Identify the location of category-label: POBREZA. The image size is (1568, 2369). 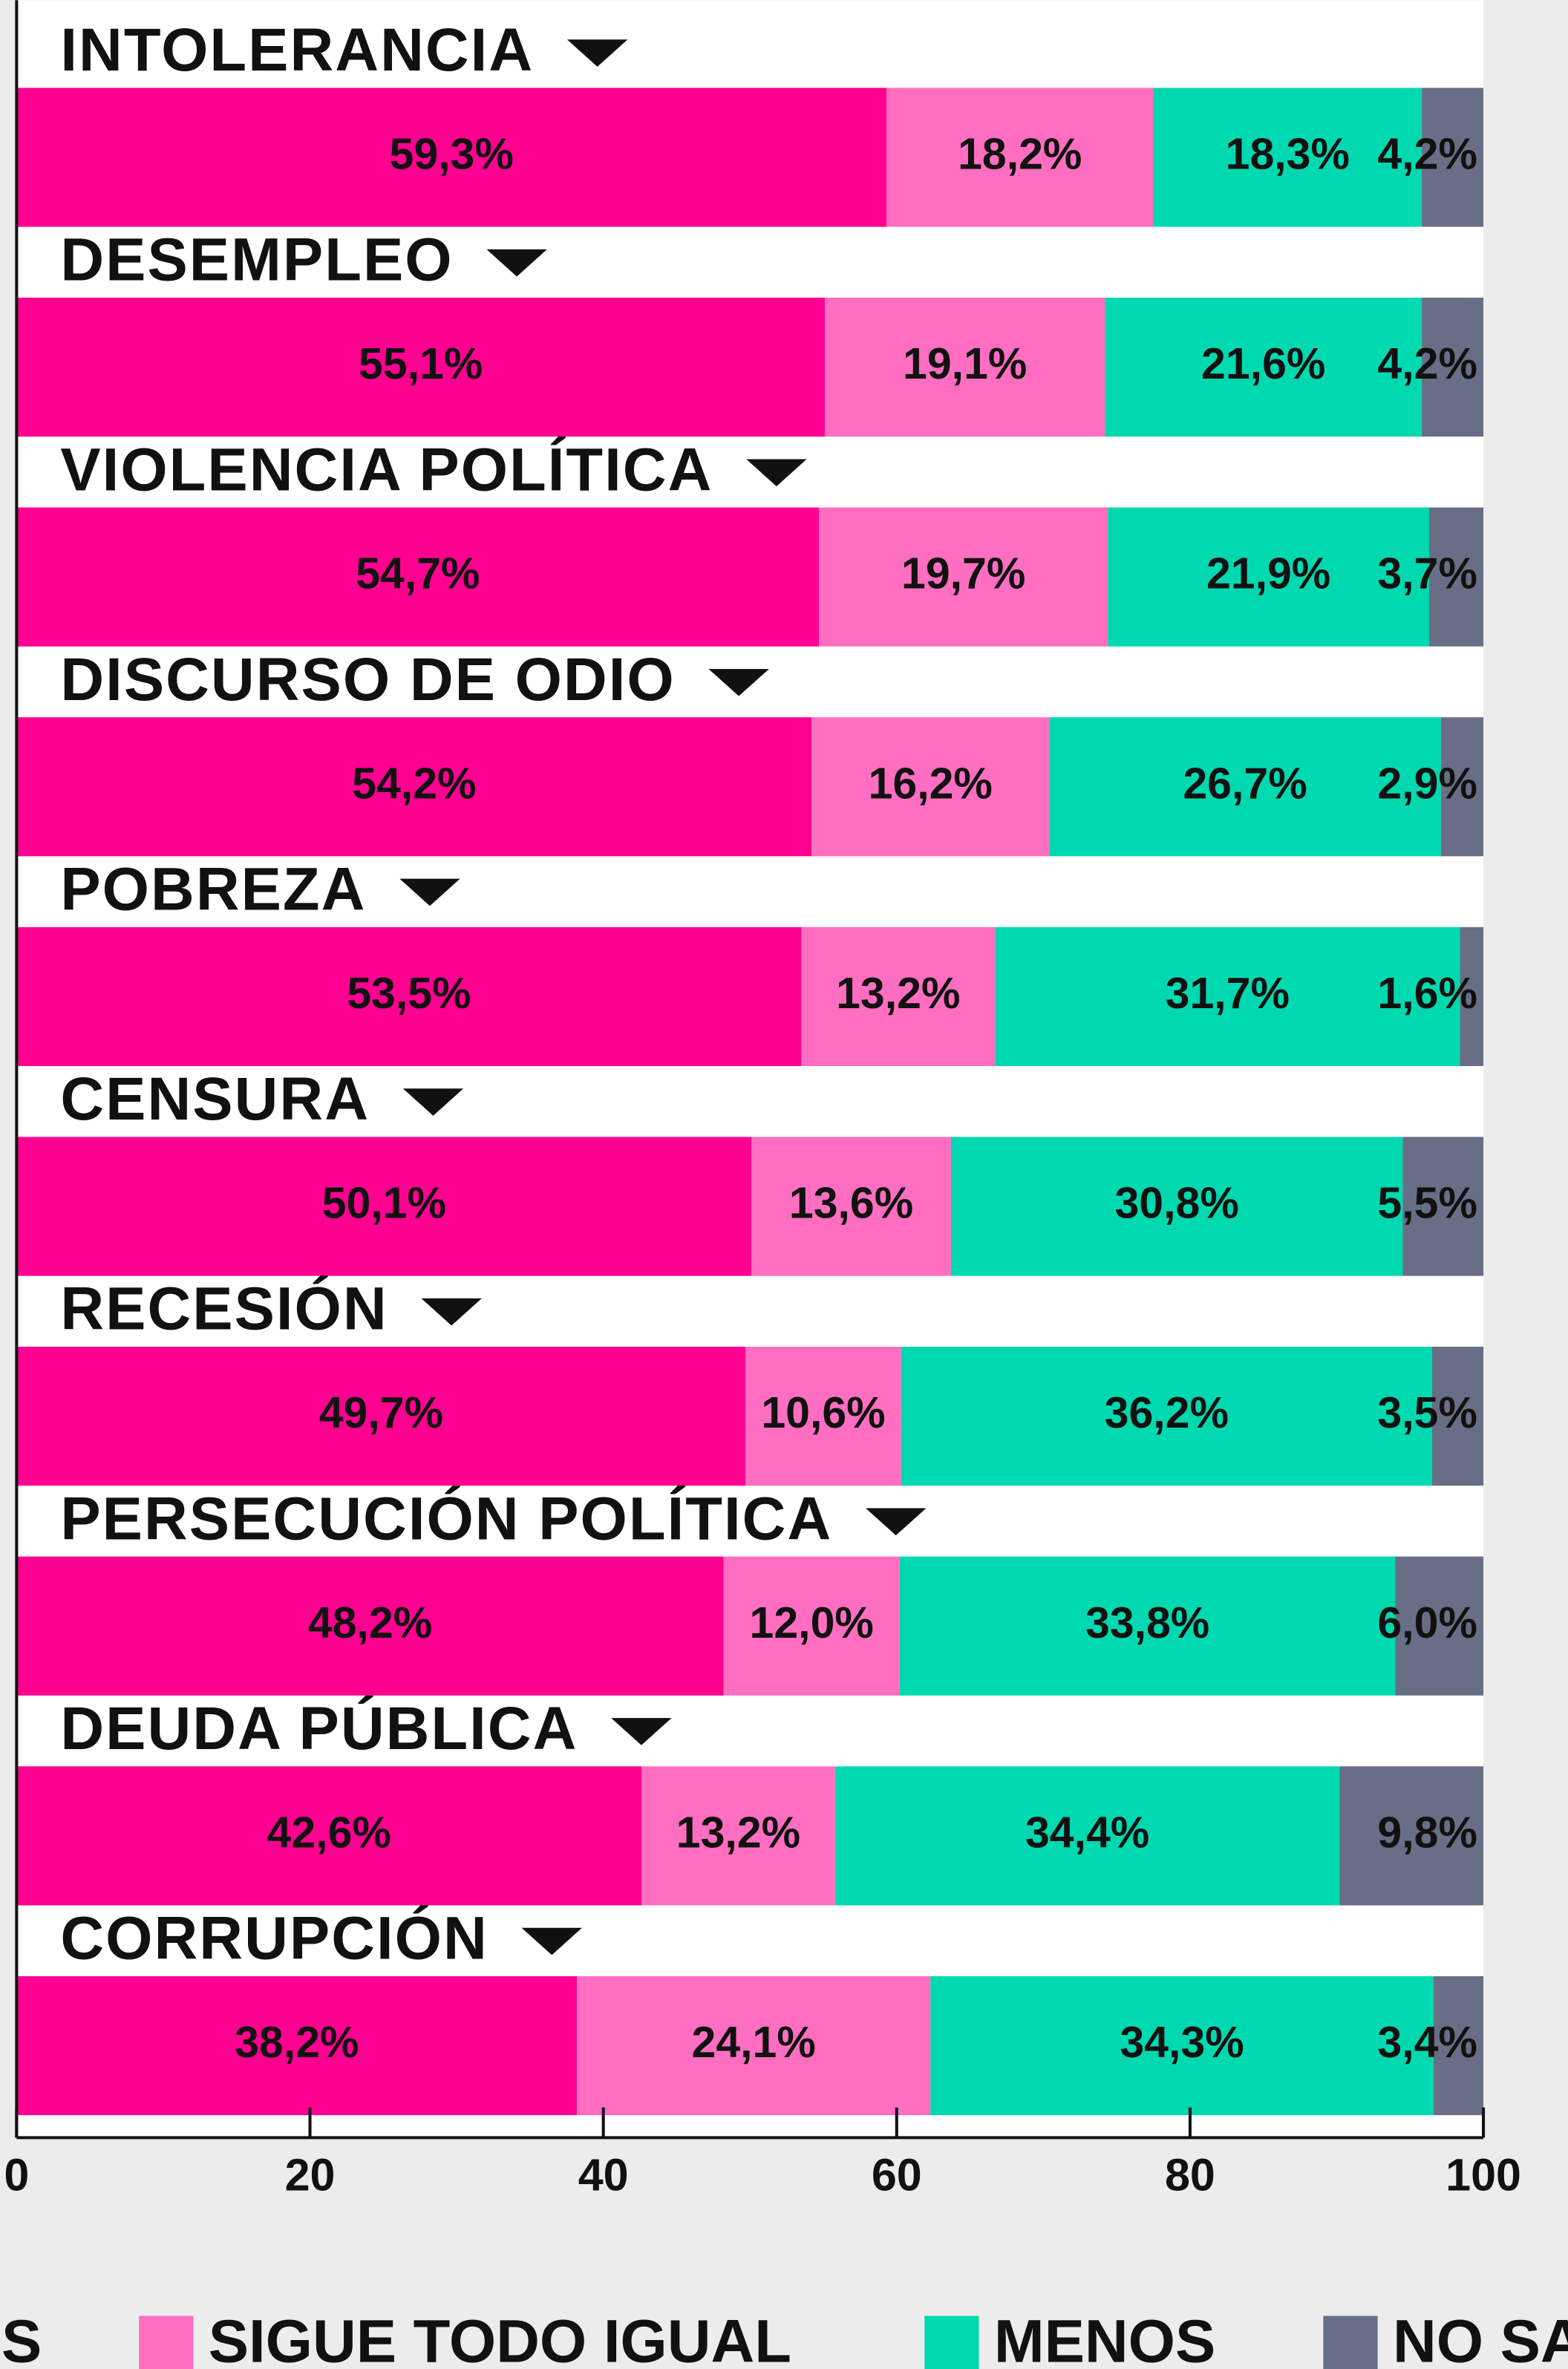
(213, 890).